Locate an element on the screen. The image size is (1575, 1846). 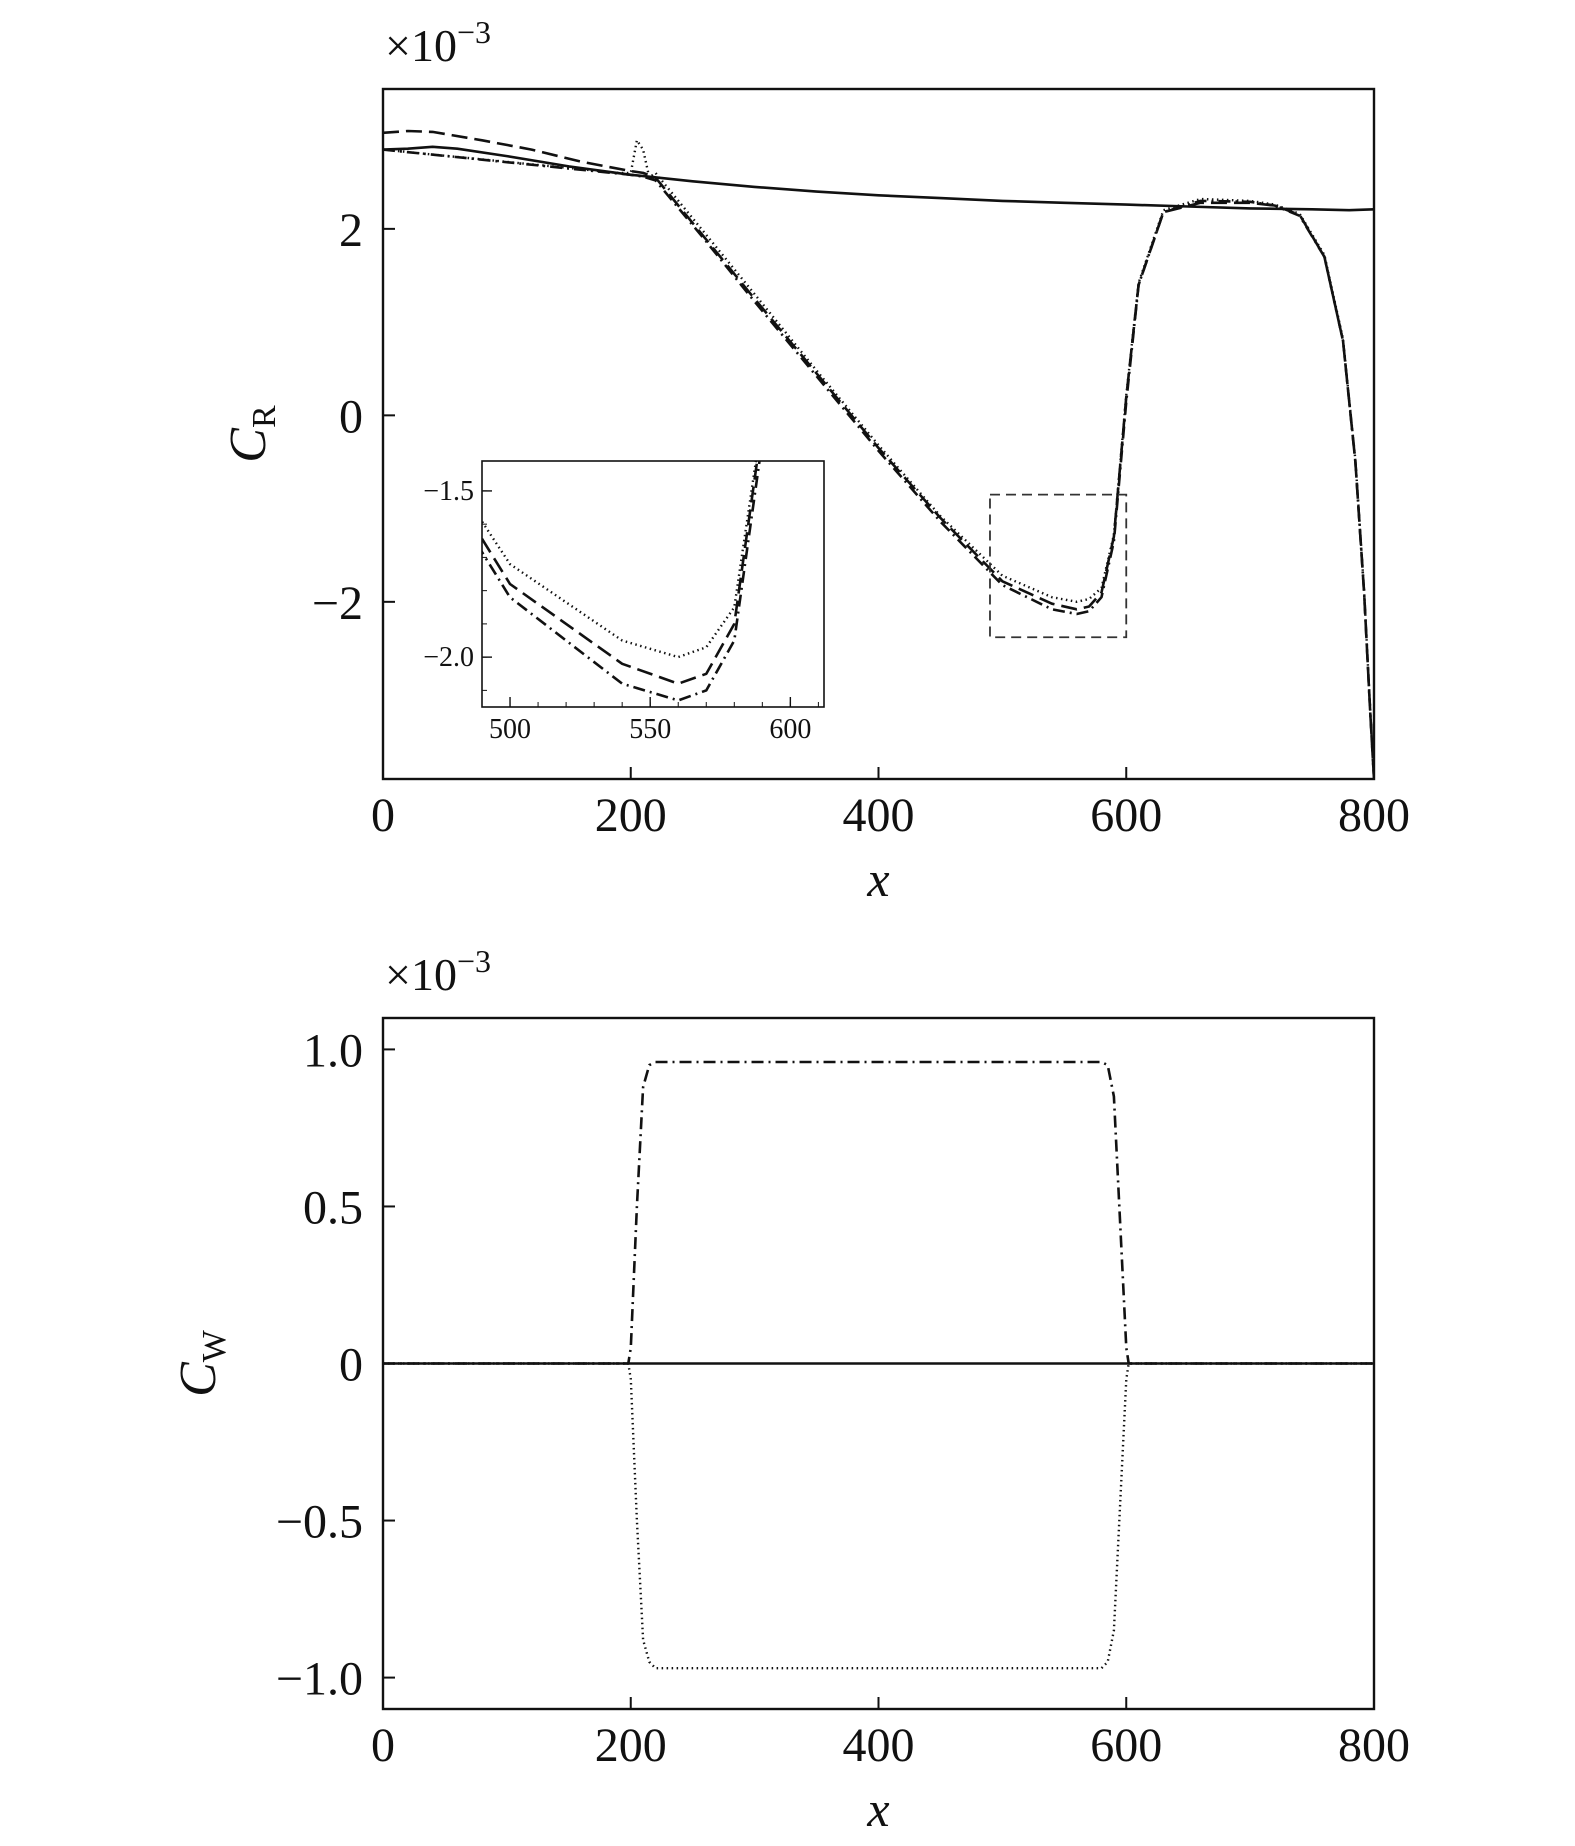
y-axis-title: CW is located at coordinates (201, 1363).